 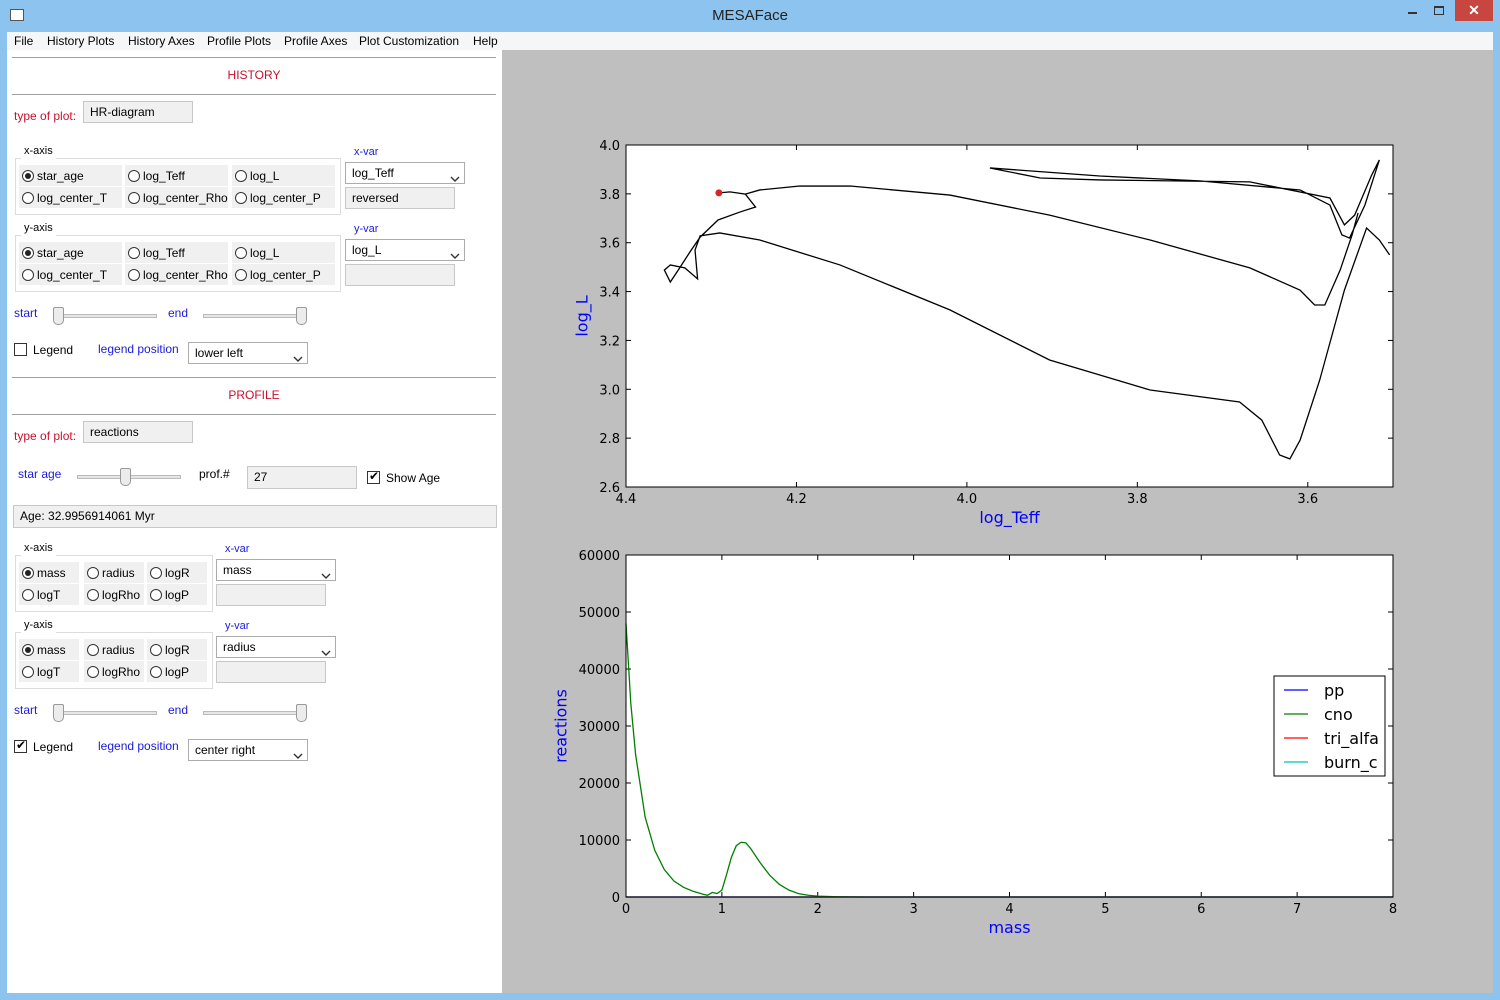 What do you see at coordinates (413, 478) in the screenshot?
I see `show-age-label: Show Age` at bounding box center [413, 478].